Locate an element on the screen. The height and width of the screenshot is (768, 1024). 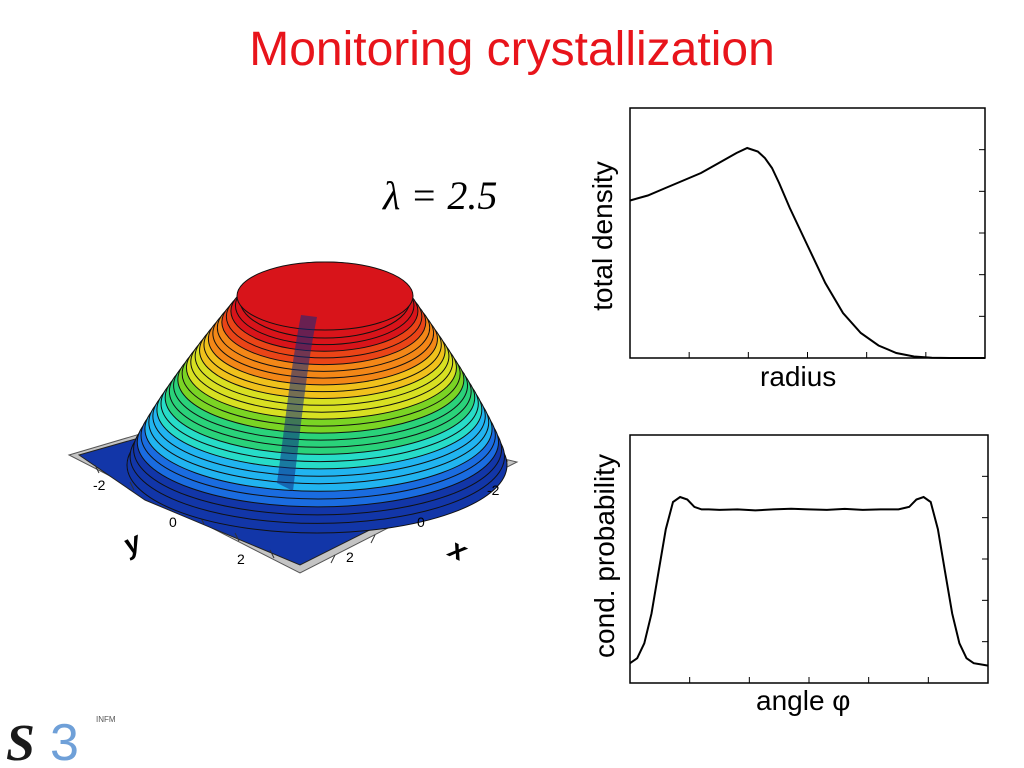
probability-ylabel: cond. probability is located at coordinates (604, 556).